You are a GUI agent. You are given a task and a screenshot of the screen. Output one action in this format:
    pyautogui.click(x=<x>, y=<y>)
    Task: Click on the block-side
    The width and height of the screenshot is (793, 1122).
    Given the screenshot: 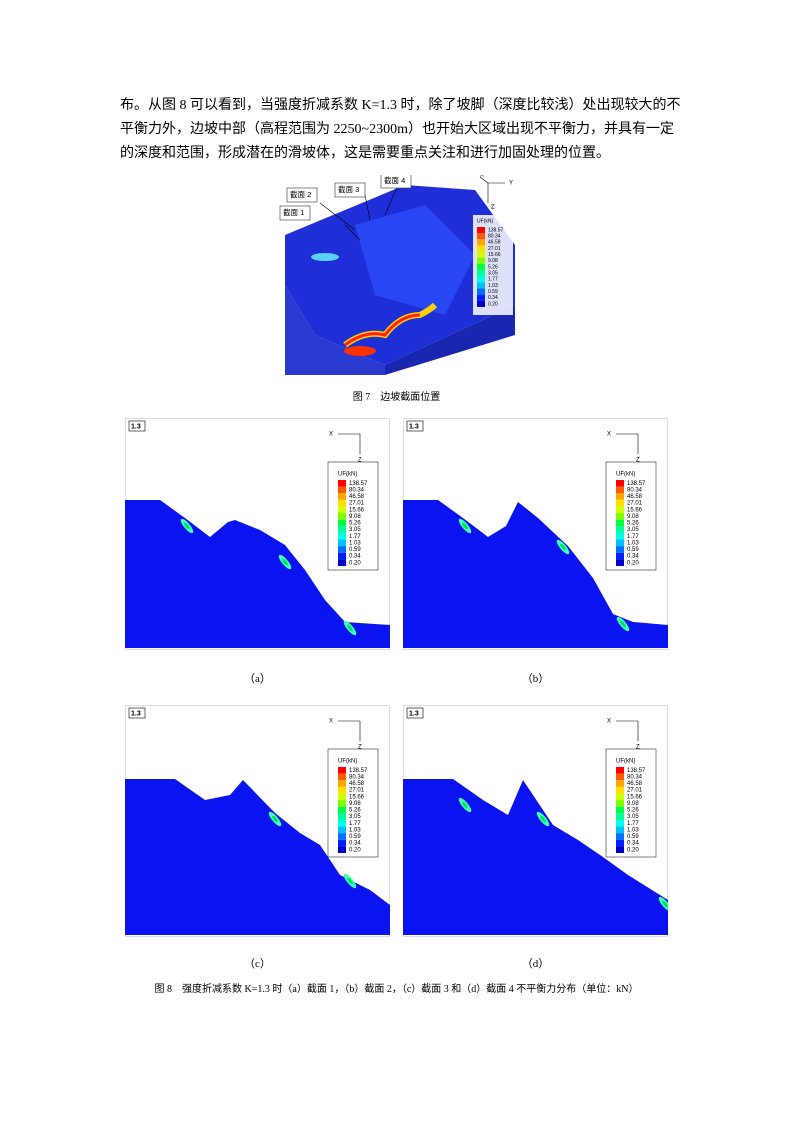 What is the action you would take?
    pyautogui.click(x=450, y=340)
    